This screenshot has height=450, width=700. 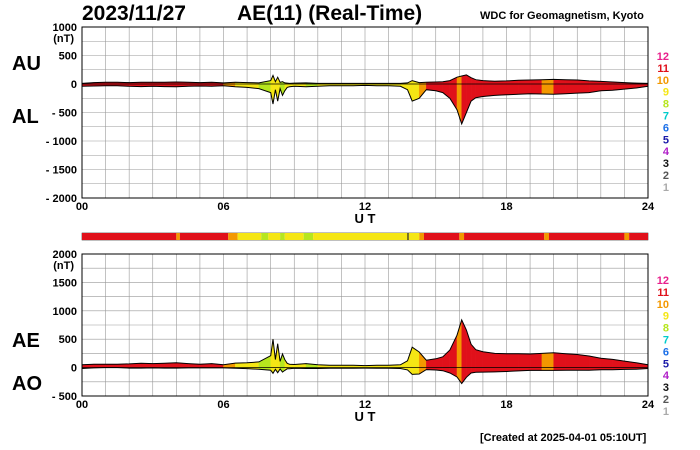 What do you see at coordinates (365, 342) in the screenshot?
I see `series-line-ae` at bounding box center [365, 342].